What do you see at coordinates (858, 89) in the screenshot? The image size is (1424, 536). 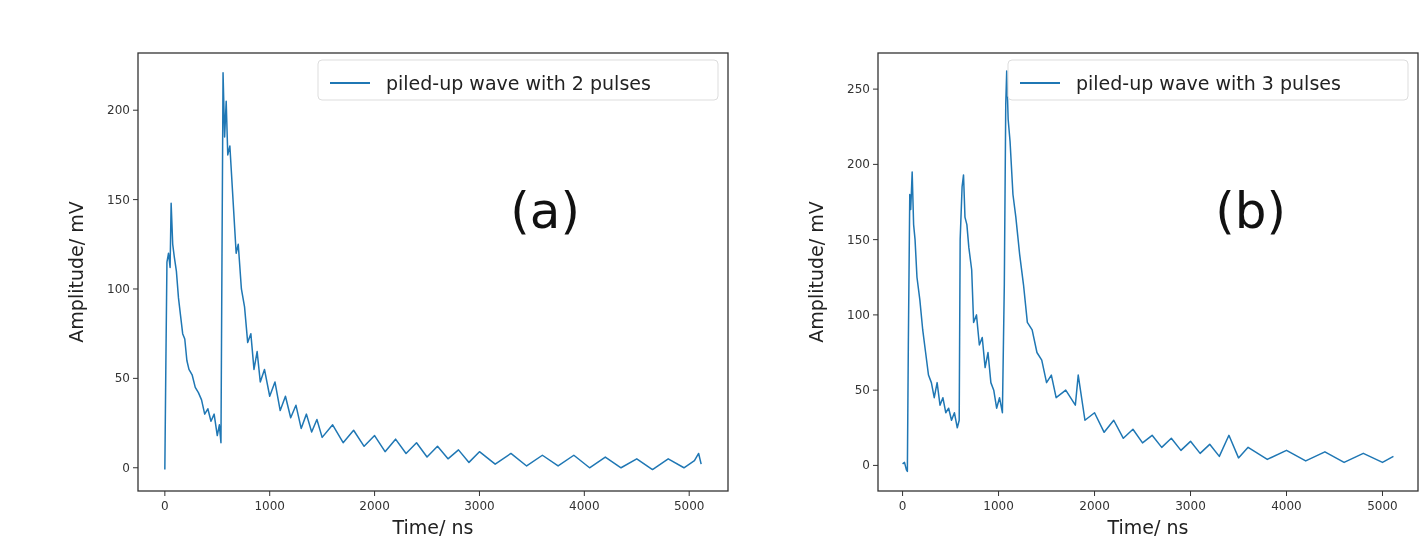 I see `y-tick-label: 250` at bounding box center [858, 89].